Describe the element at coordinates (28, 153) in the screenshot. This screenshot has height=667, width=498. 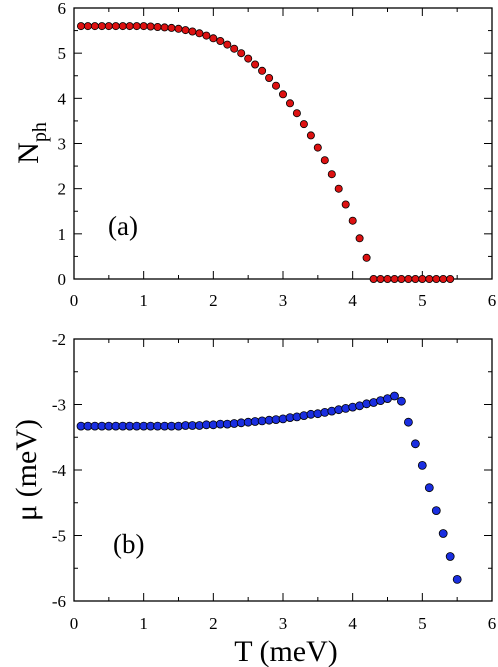
I see `y-axis-symbol: N` at that location.